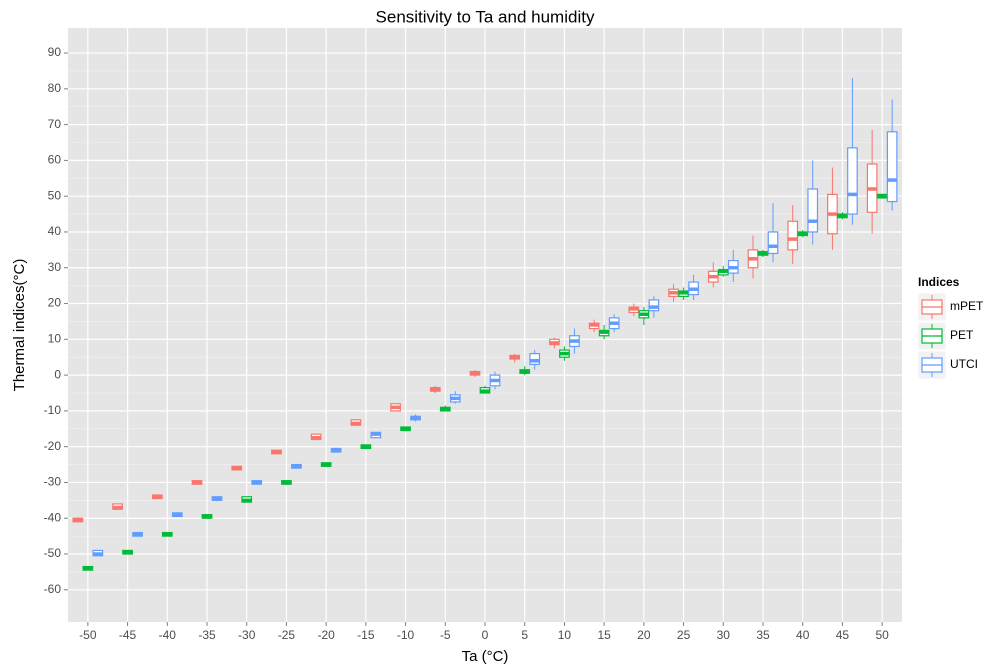 Image resolution: width=1003 pixels, height=668 pixels. Describe the element at coordinates (55, 303) in the screenshot. I see `y-tick-label: 20` at that location.